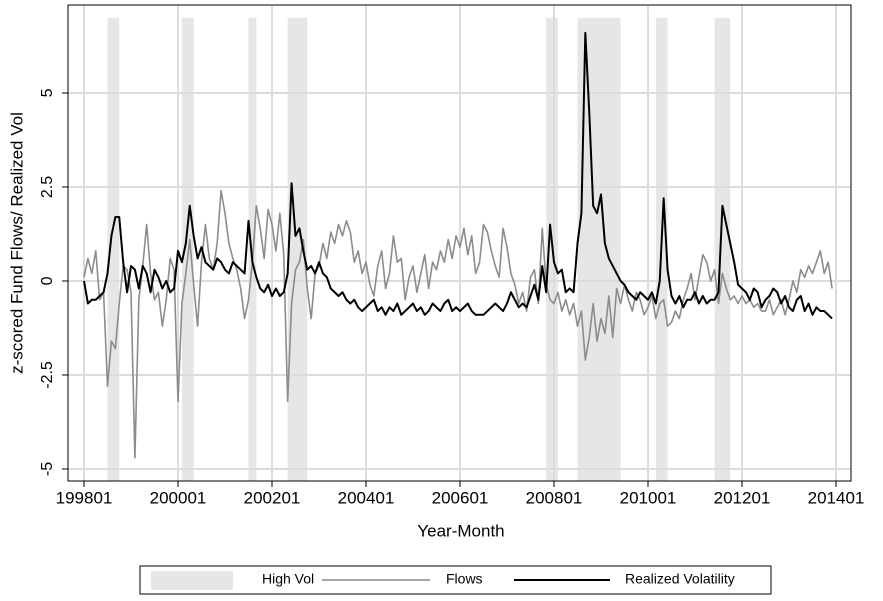 Image resolution: width=883 pixels, height=601 pixels. What do you see at coordinates (47, 469) in the screenshot?
I see `y-tick-label: -5` at bounding box center [47, 469].